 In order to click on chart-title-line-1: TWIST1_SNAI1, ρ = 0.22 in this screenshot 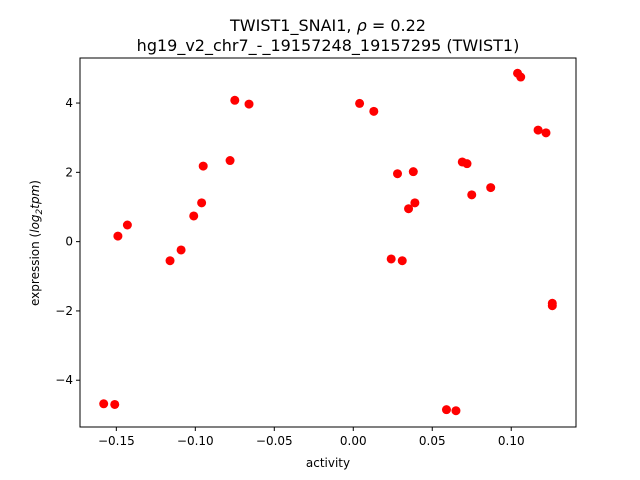, I will do `click(327, 26)`.